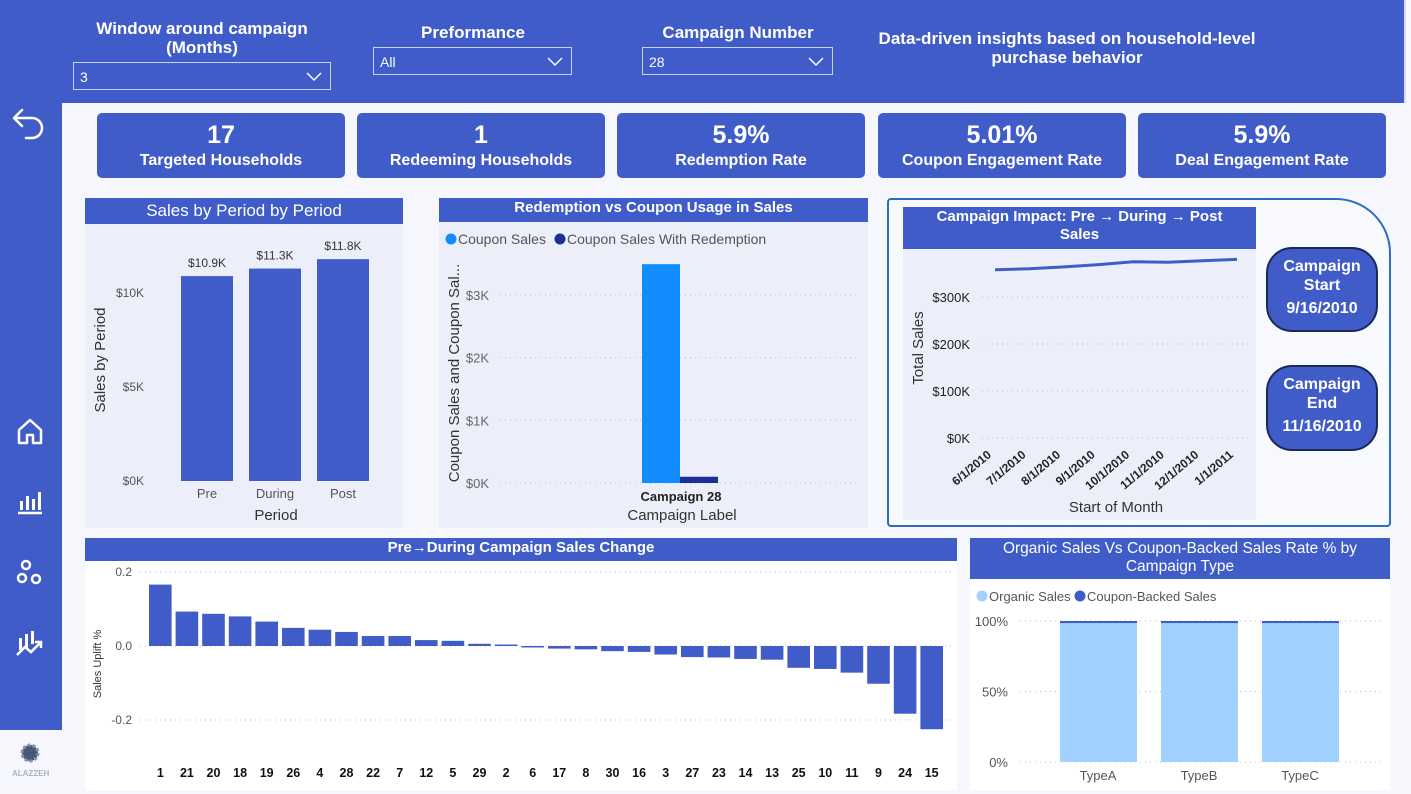 Image resolution: width=1411 pixels, height=794 pixels. I want to click on kpi-value: 17, so click(221, 135).